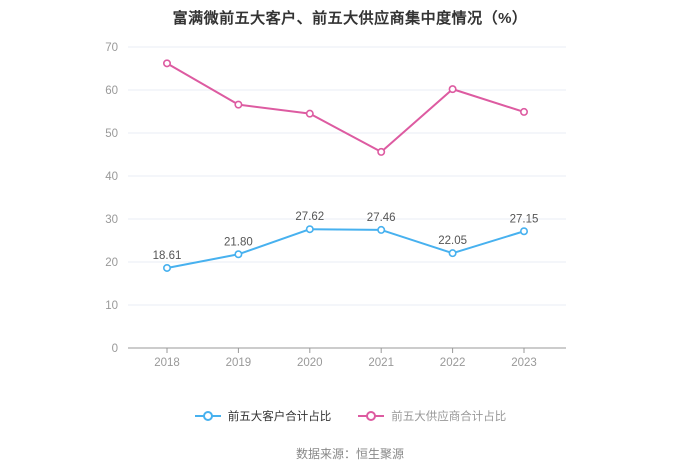 This screenshot has width=700, height=474. Describe the element at coordinates (115, 349) in the screenshot. I see `y-axis-tick-label: 0` at that location.